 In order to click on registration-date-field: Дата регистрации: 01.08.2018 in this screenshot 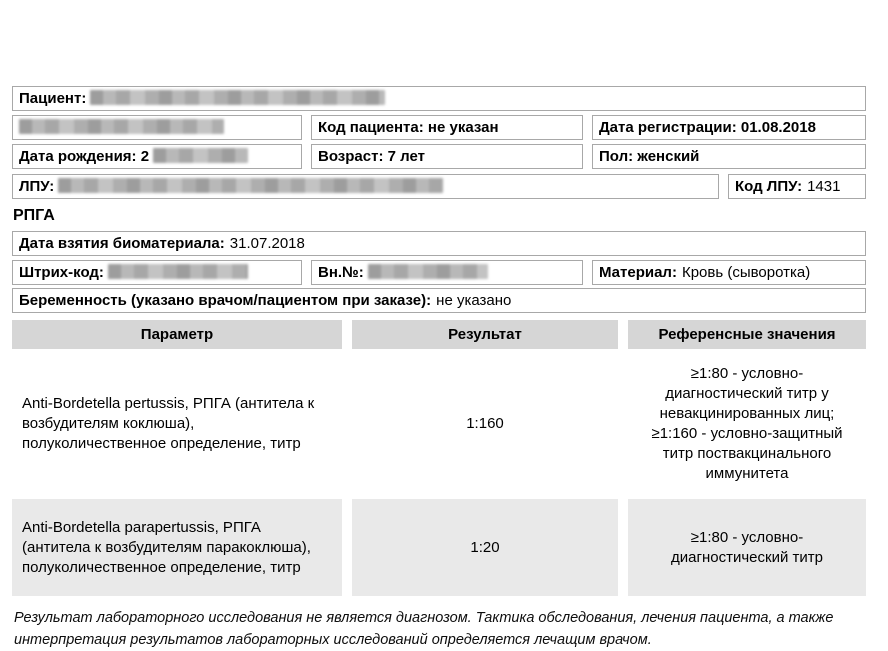, I will do `click(729, 127)`.